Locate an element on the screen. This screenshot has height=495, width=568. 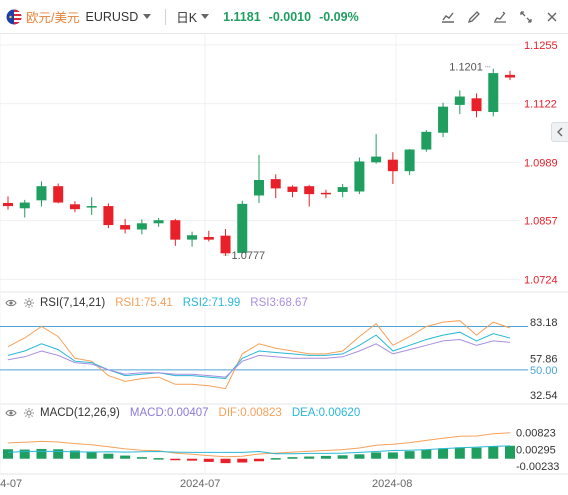
rsi1-value: RSI1:75.41 is located at coordinates (144, 303).